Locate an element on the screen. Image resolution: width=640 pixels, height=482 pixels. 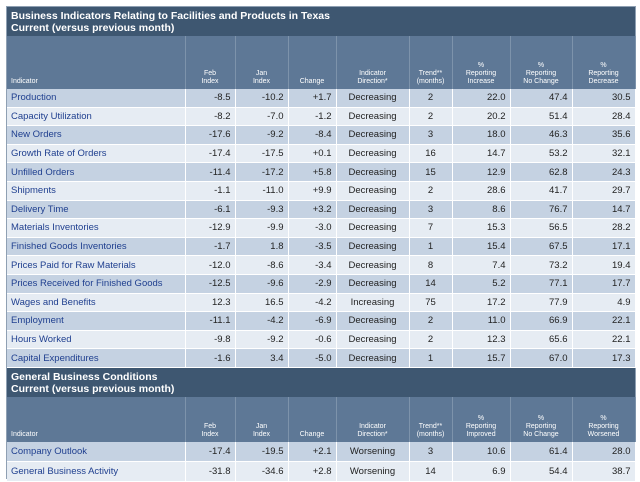
cell-change: -8.4 is located at coordinates (312, 135).